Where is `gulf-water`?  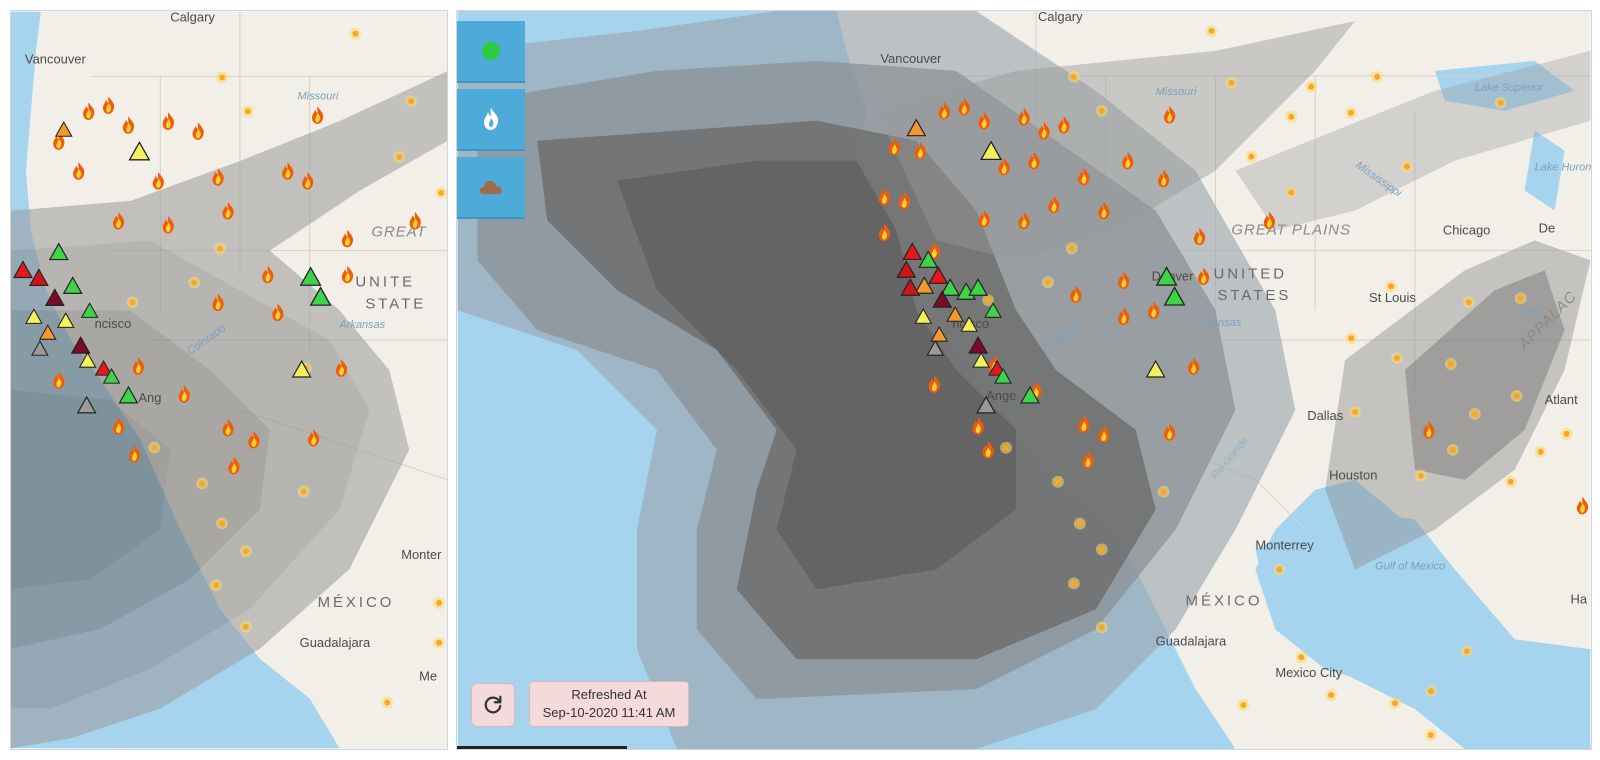 gulf-water is located at coordinates (1375, 599).